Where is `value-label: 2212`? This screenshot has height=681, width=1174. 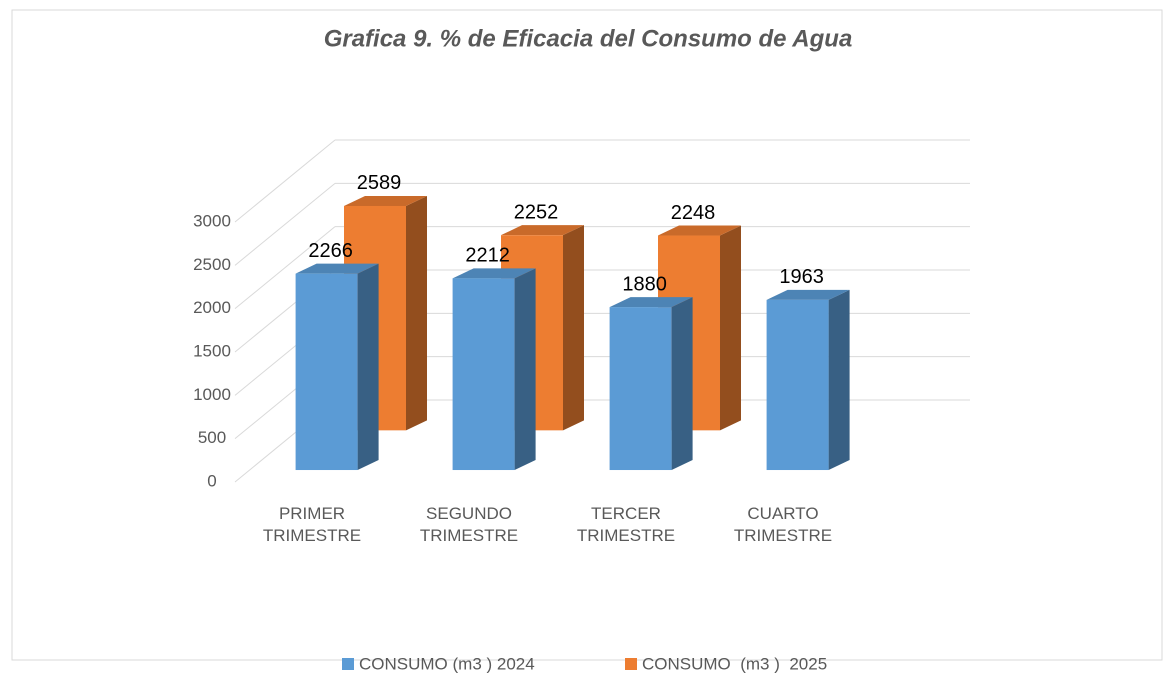
value-label: 2212 is located at coordinates (487, 256).